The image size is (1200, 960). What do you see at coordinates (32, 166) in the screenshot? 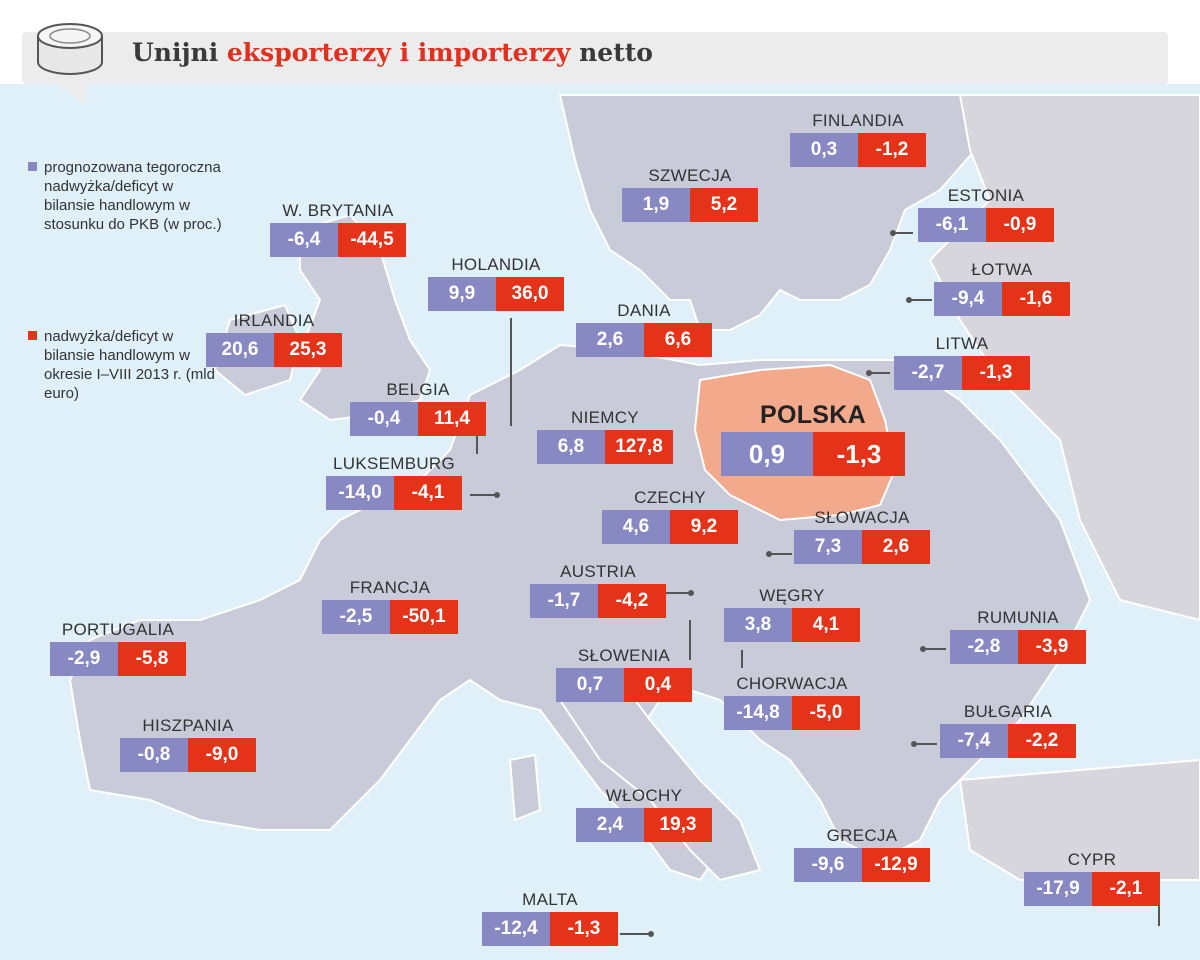
I see `legend-swatch-forecast` at bounding box center [32, 166].